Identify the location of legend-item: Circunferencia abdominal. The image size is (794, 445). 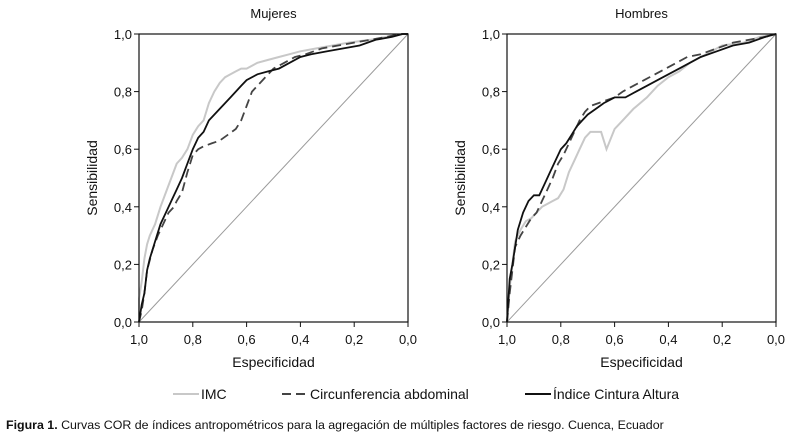
(375, 394).